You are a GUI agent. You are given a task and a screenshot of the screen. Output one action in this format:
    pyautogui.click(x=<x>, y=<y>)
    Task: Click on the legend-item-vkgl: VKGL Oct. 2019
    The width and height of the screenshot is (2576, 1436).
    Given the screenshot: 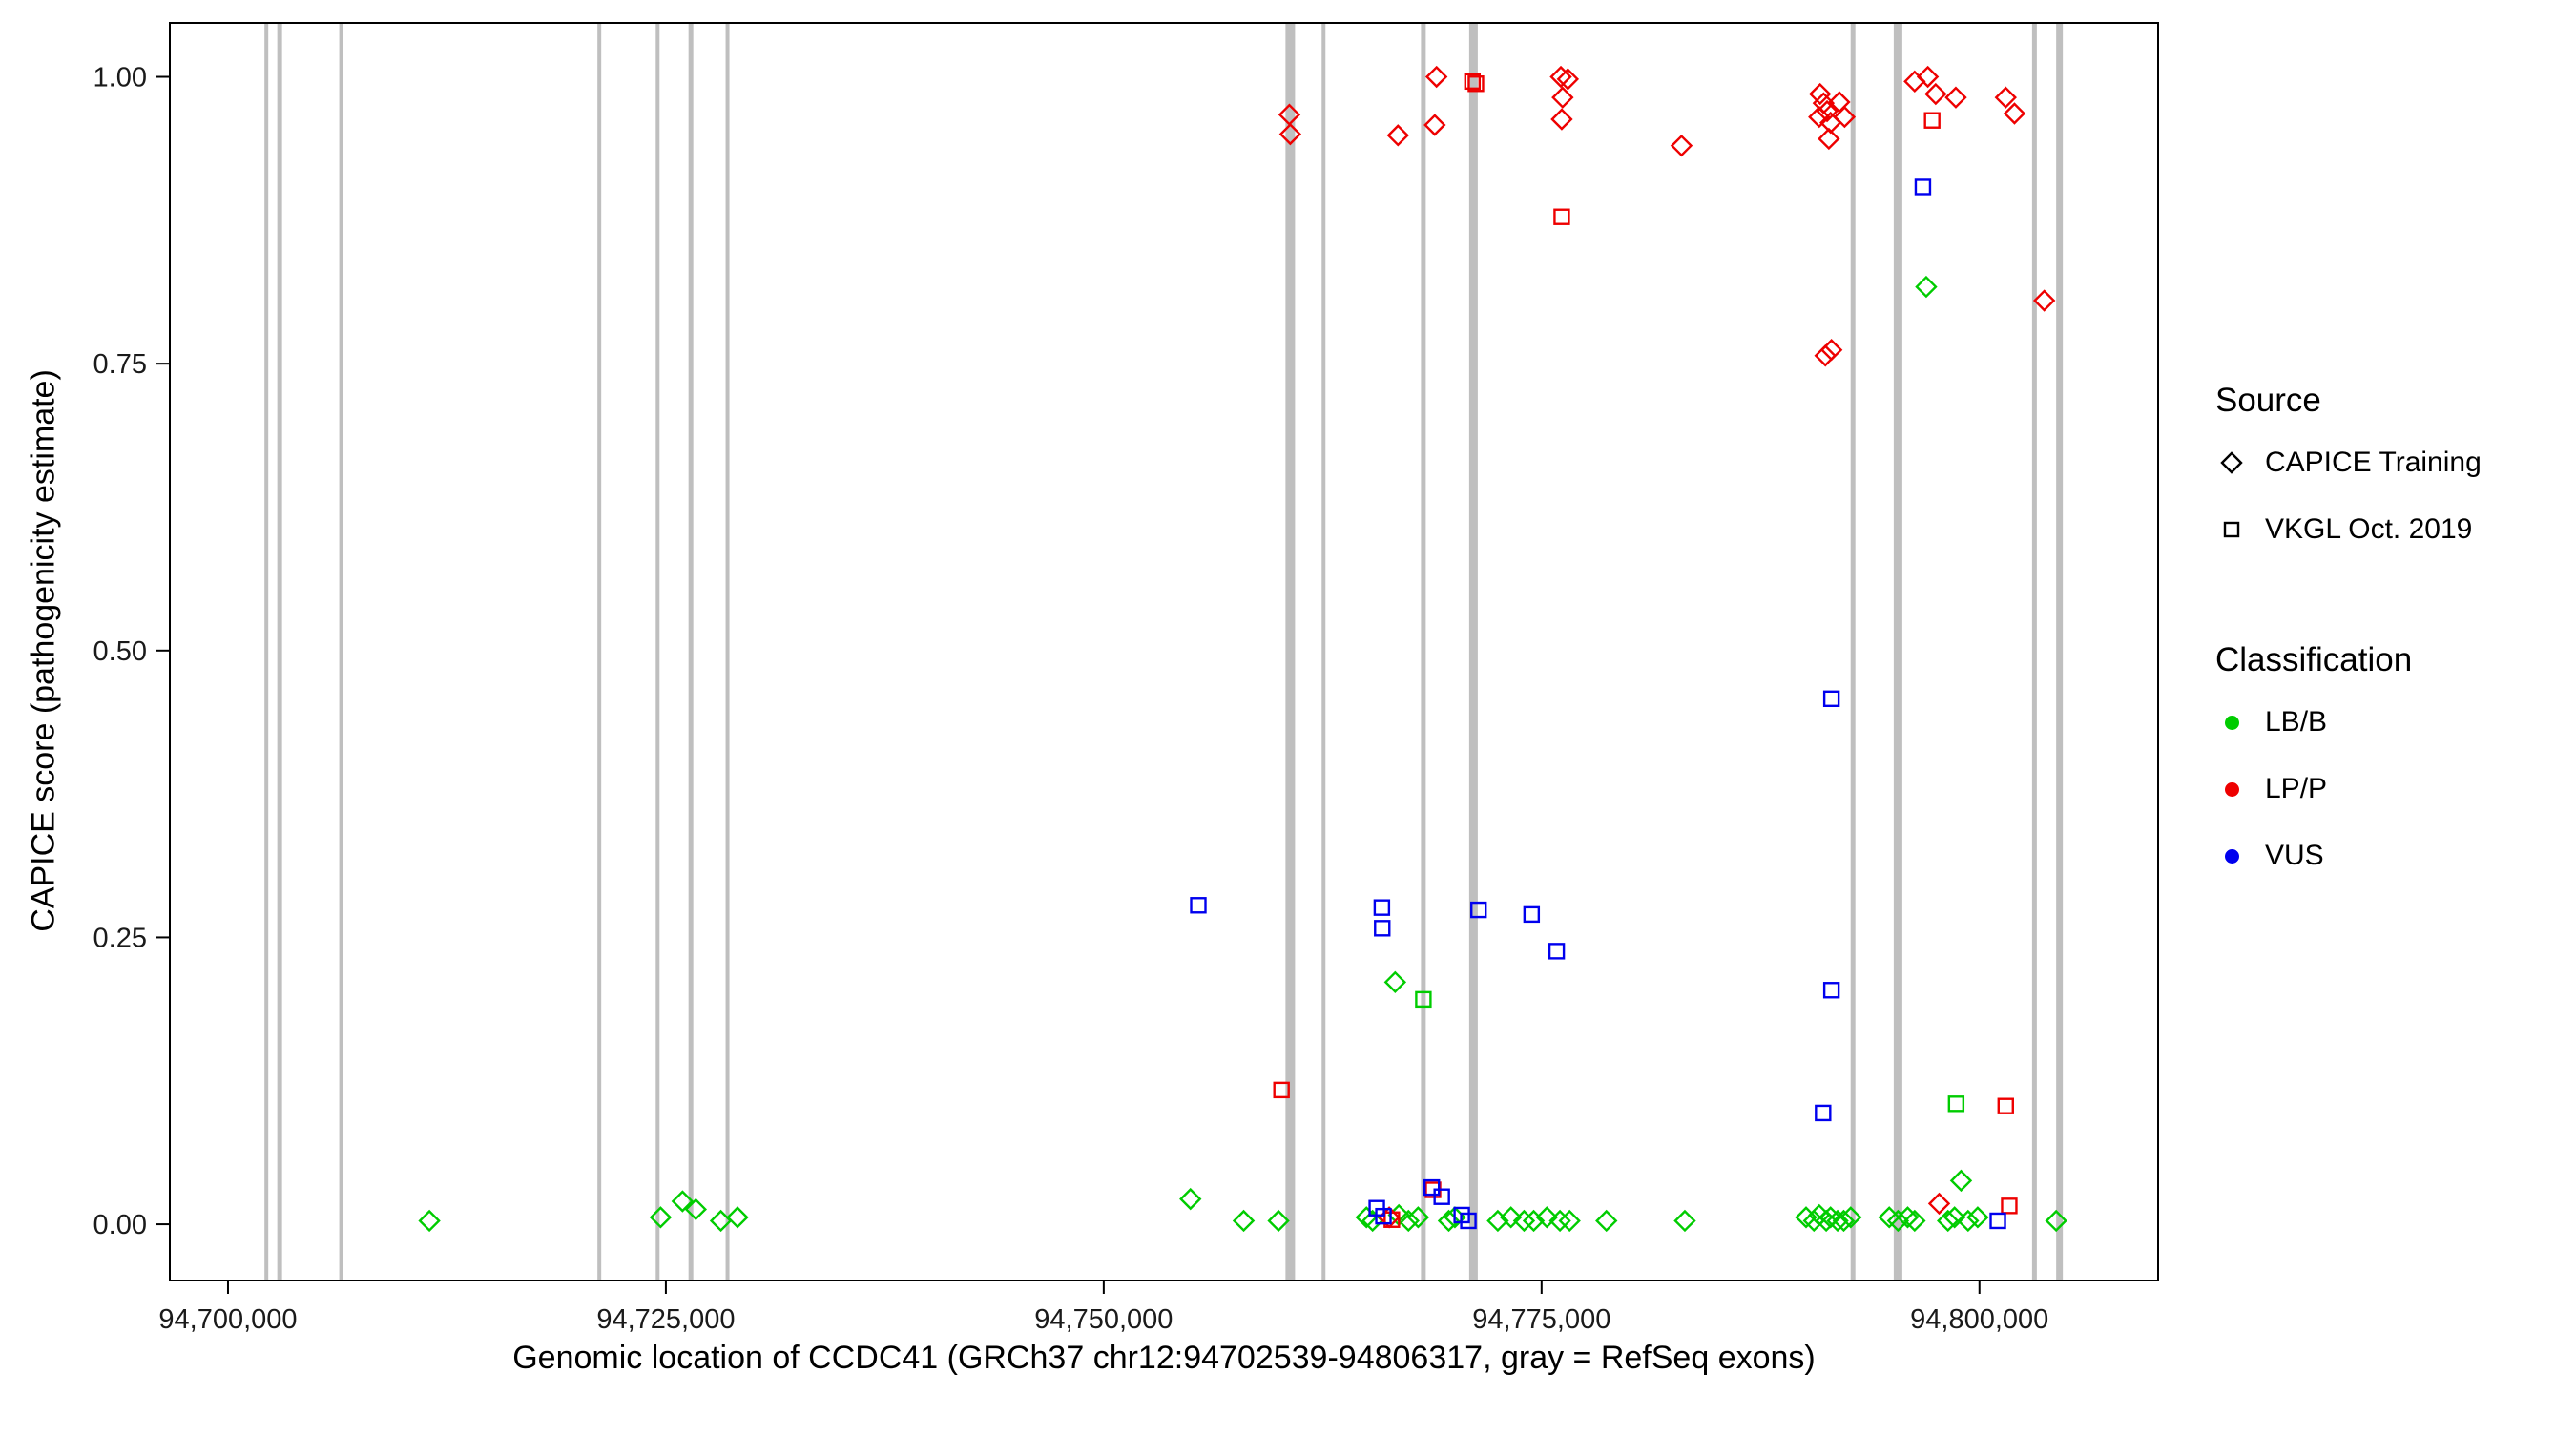 What is the action you would take?
    pyautogui.click(x=2348, y=529)
    